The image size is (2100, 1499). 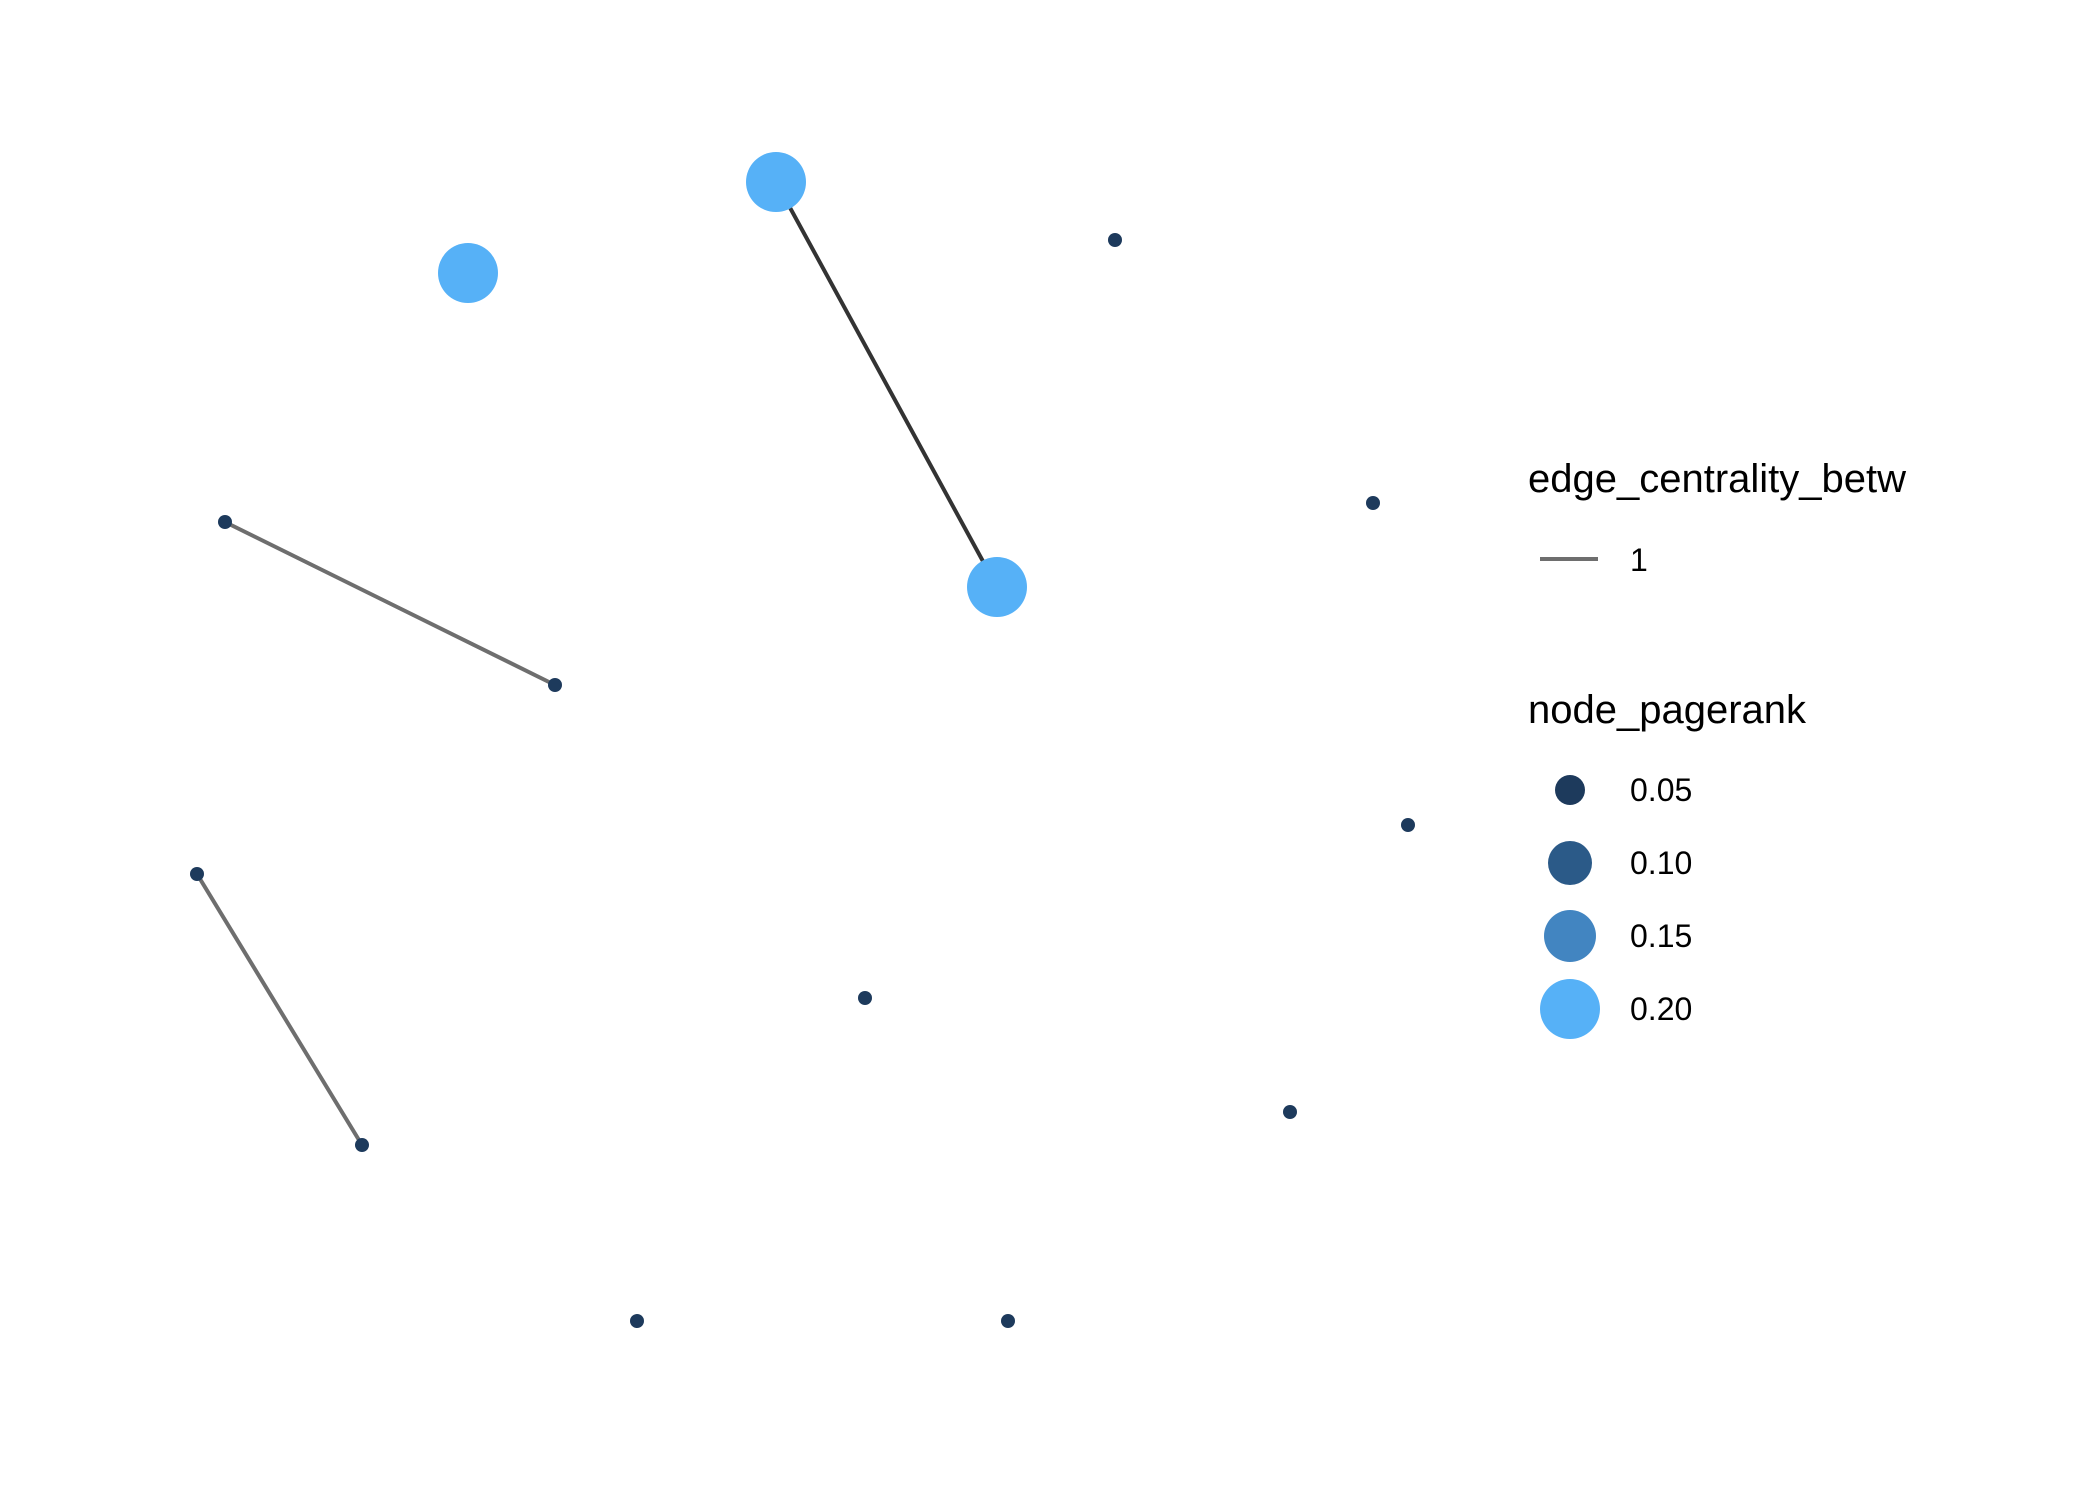 I want to click on node-legend-label: 0.15, so click(x=1661, y=936).